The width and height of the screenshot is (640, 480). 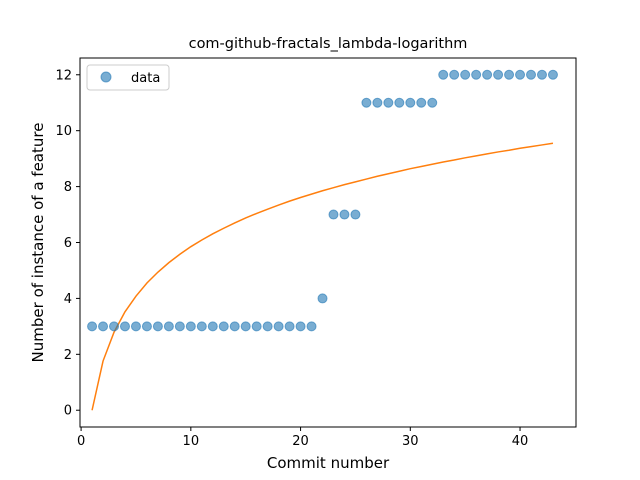 I want to click on y-axis-label: Number of instance of a feature, so click(x=38, y=243).